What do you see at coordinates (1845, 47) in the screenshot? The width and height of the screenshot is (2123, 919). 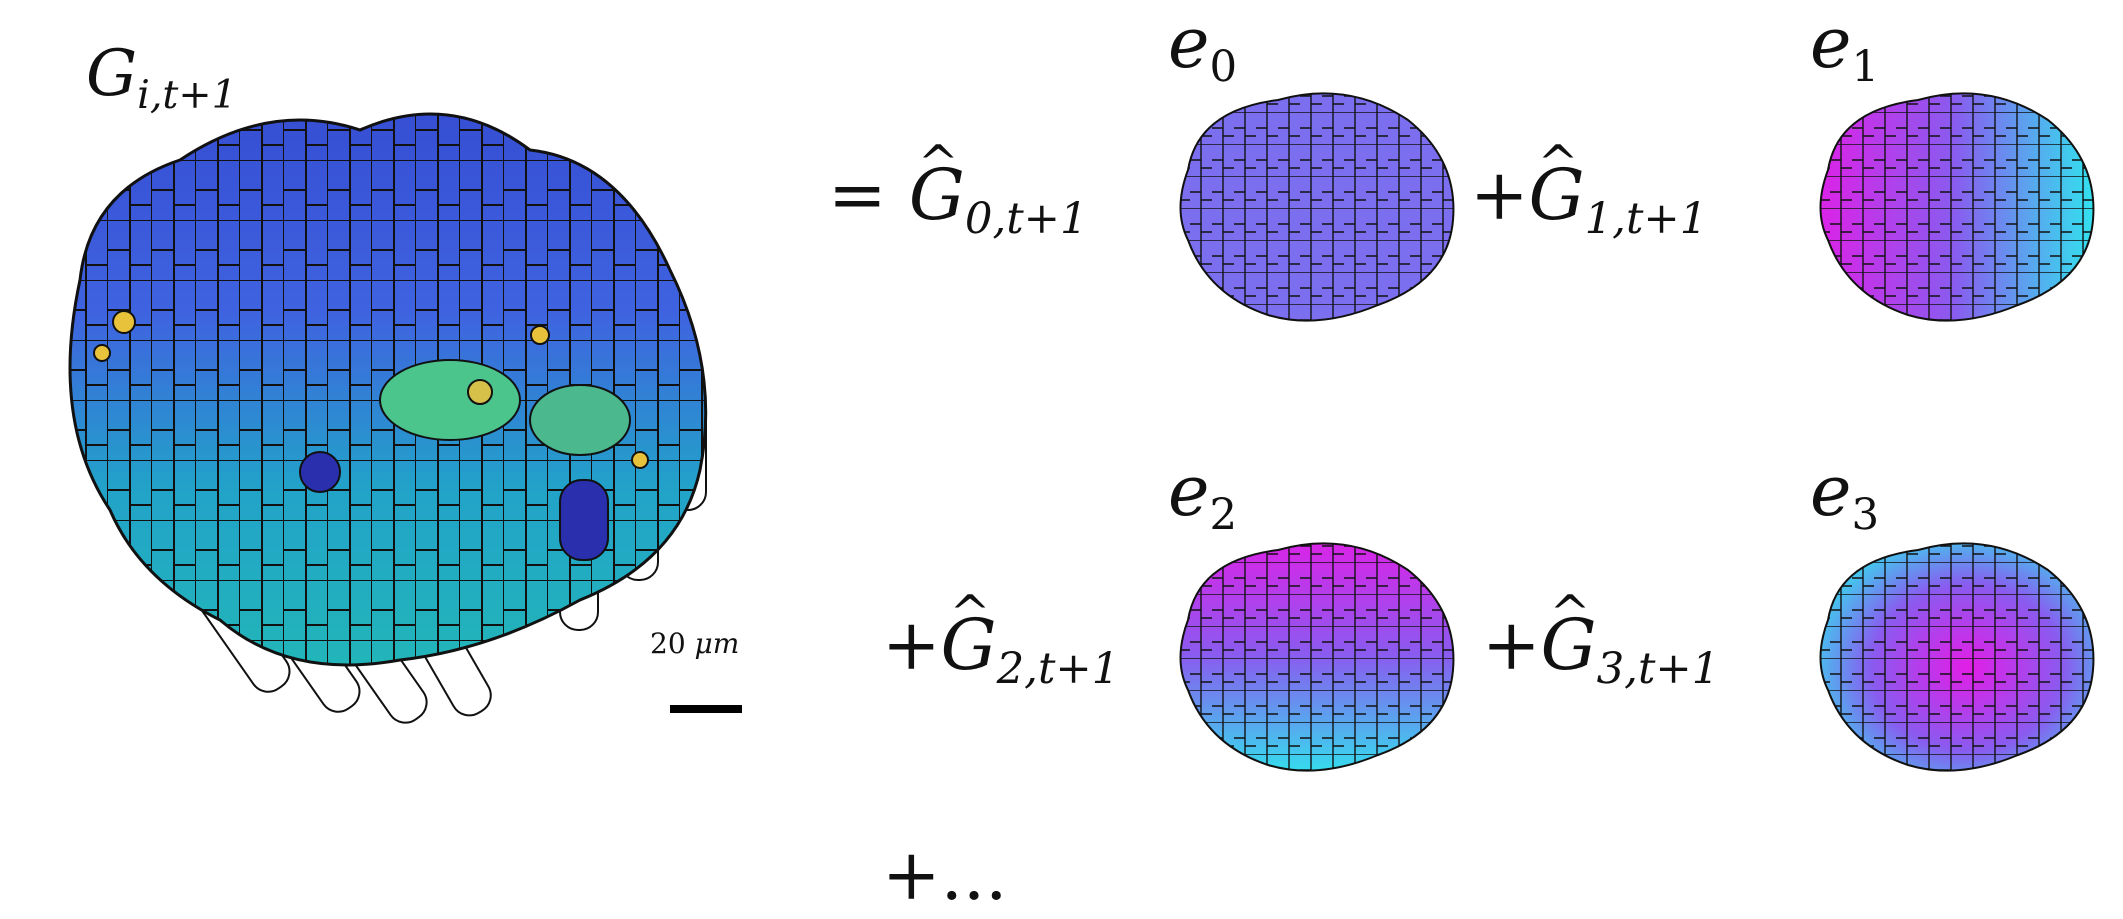 I see `term-1-basis-label: e1` at bounding box center [1845, 47].